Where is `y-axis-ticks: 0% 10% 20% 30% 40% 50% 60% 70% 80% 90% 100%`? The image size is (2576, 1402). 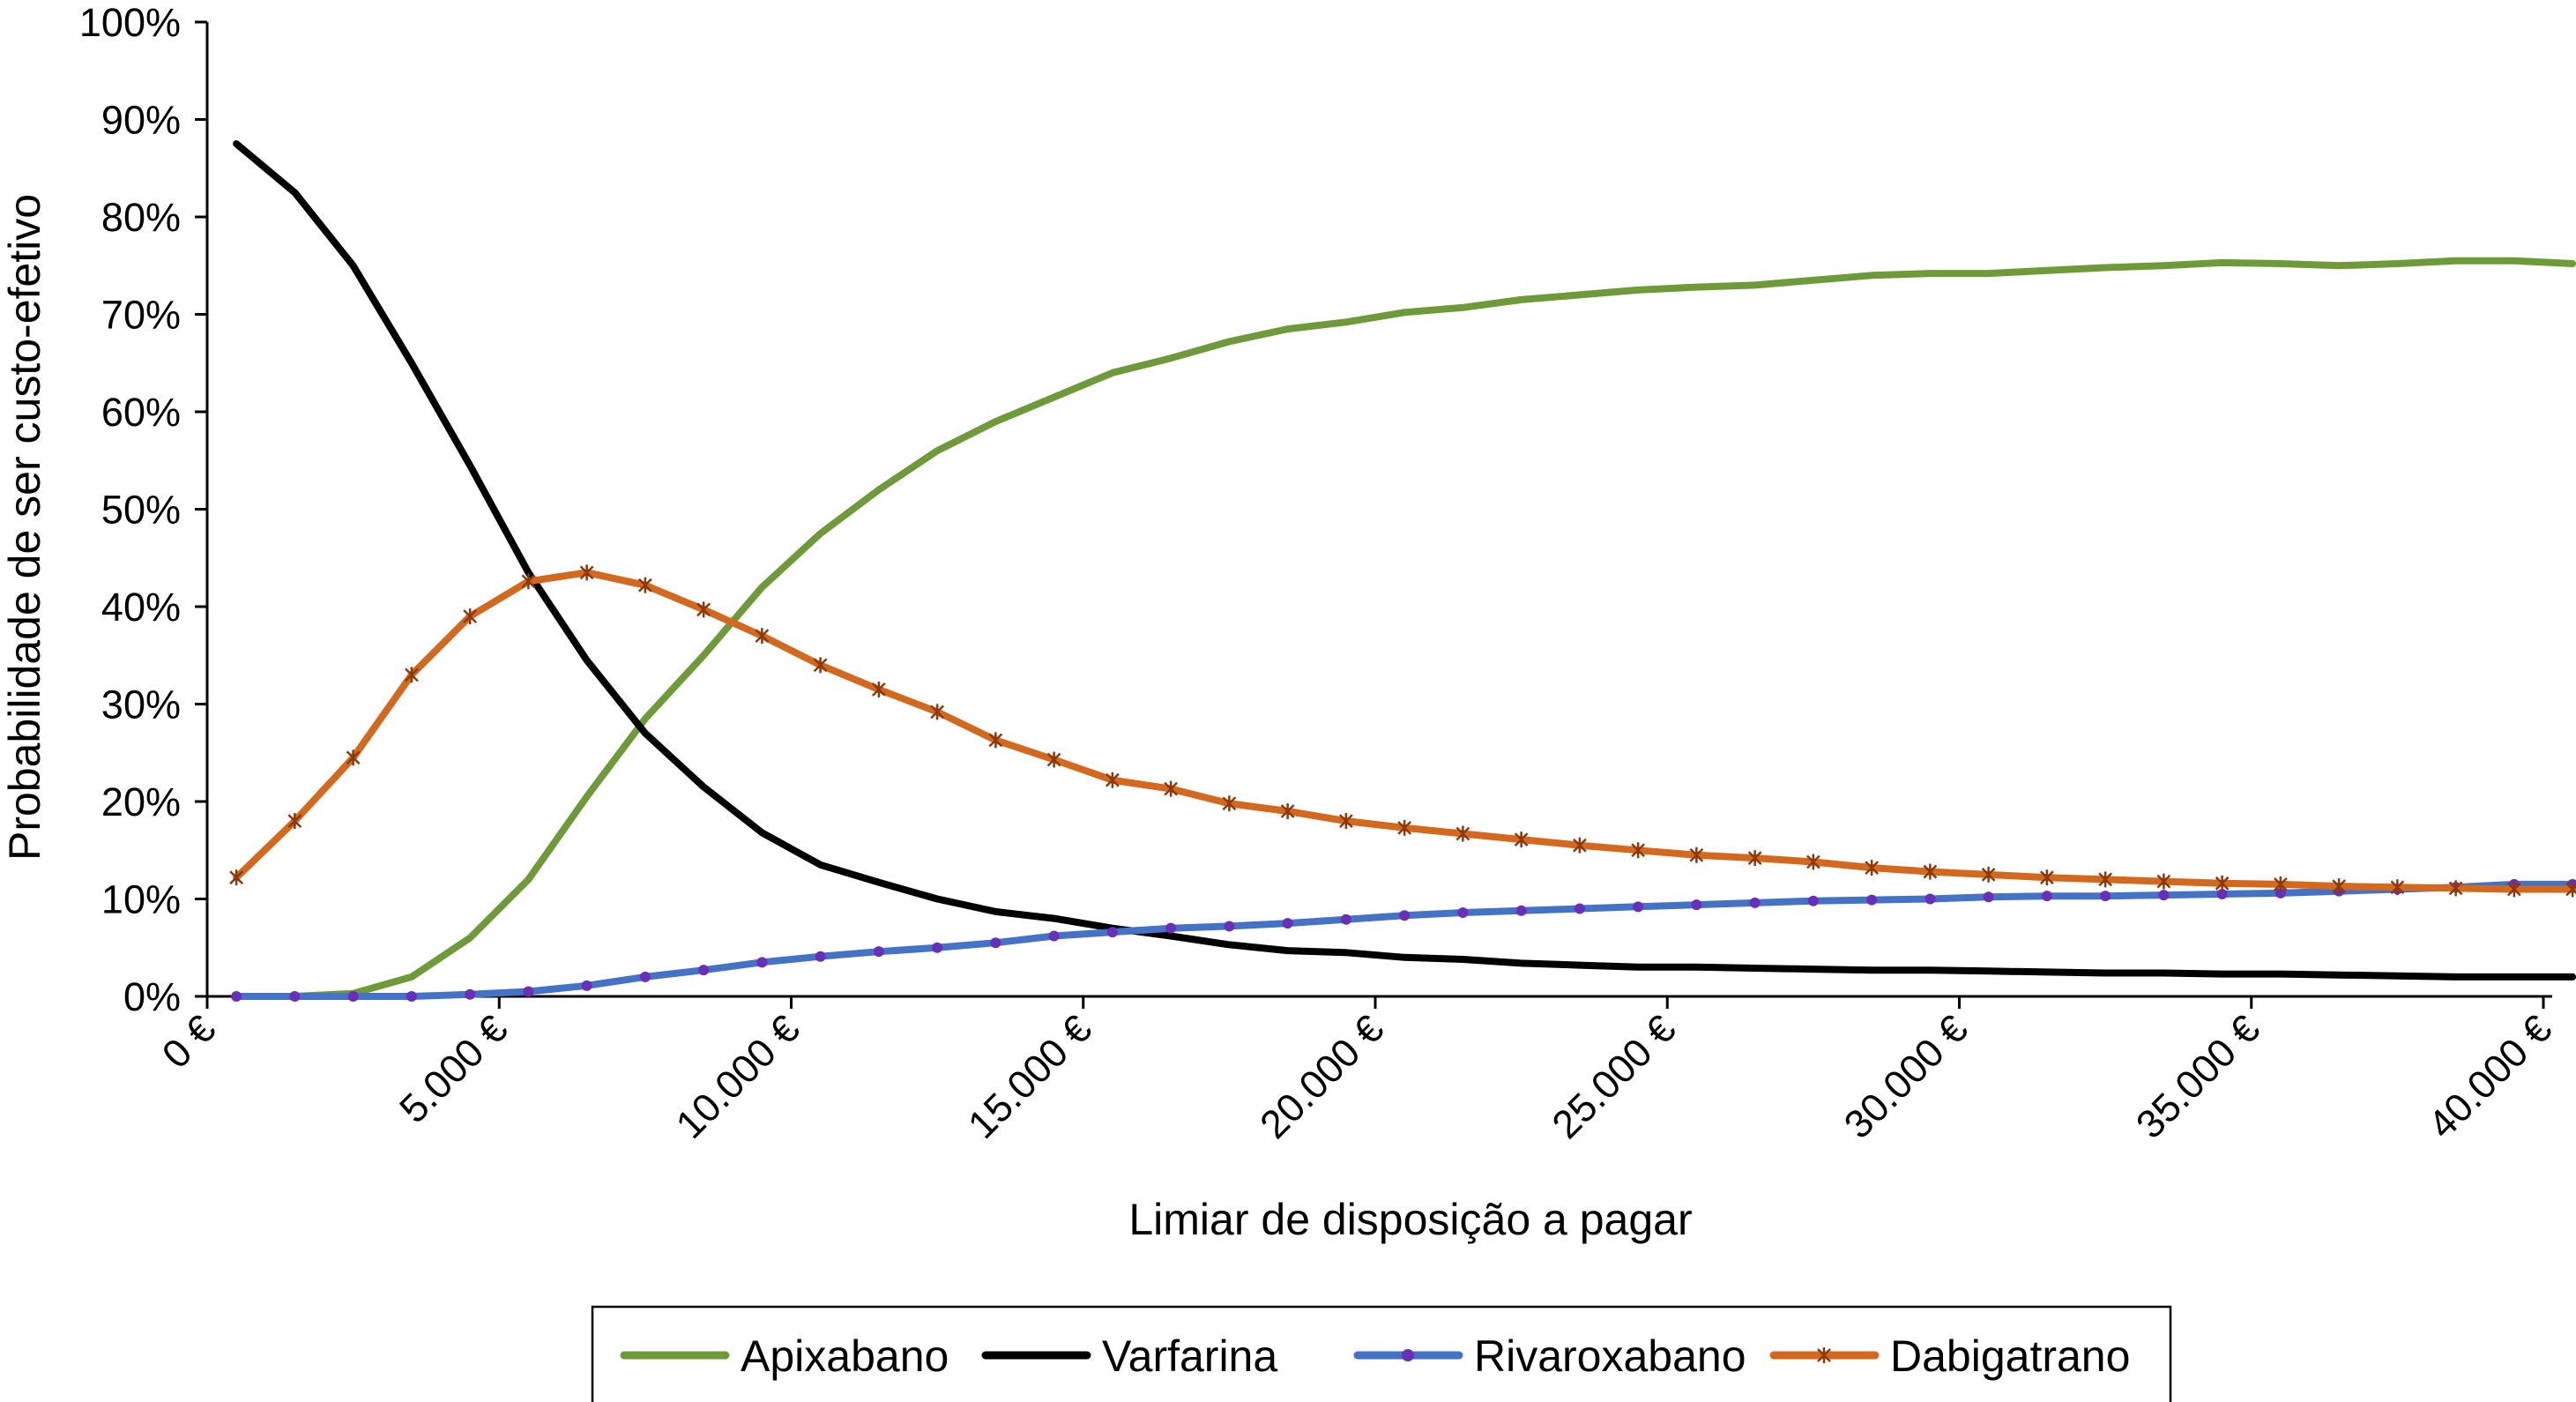
y-axis-ticks: 0% 10% 20% 30% 40% 50% 60% 70% 80% 90% 100% is located at coordinates (143, 510).